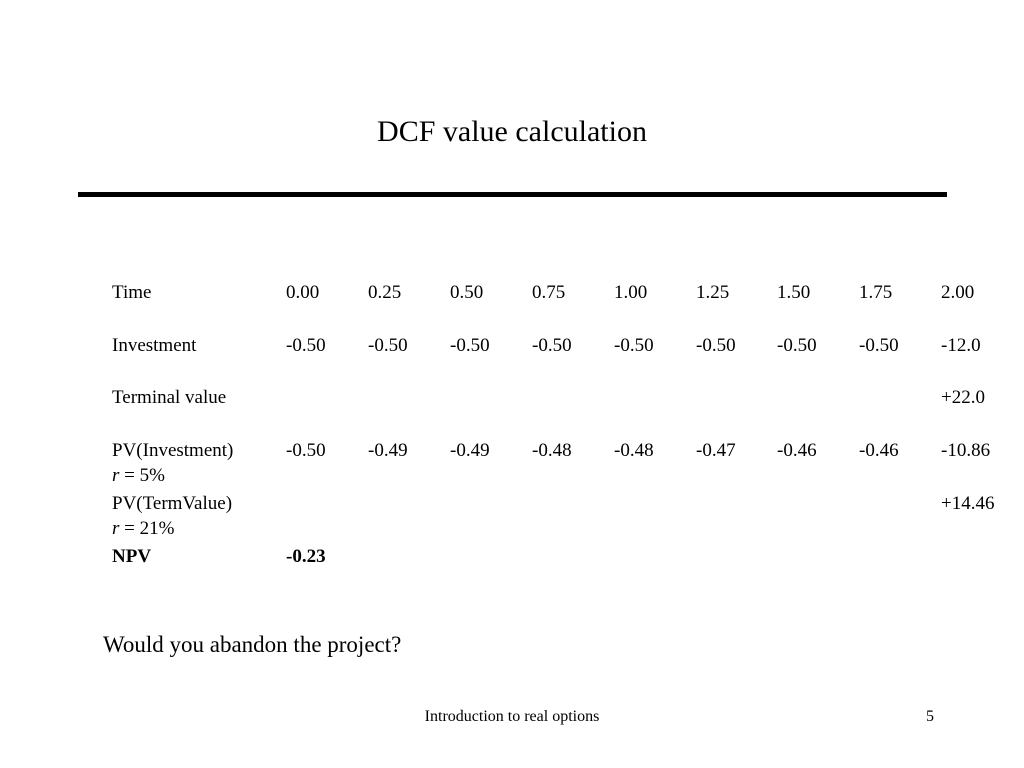  What do you see at coordinates (132, 556) in the screenshot?
I see `npv-row-label: NPV` at bounding box center [132, 556].